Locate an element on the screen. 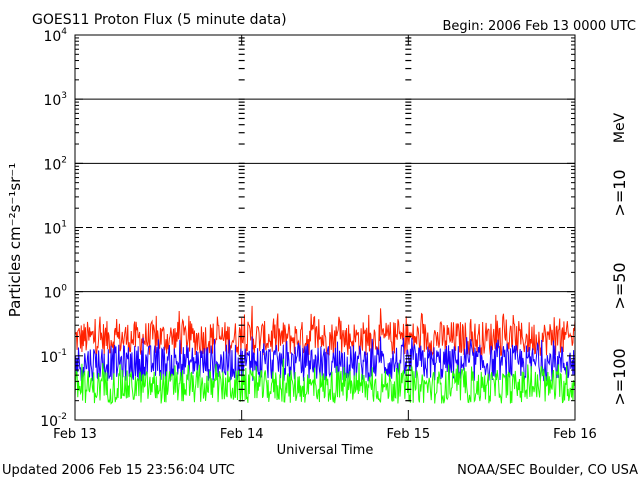 This screenshot has height=480, width=640. legend-series-100: >=100 is located at coordinates (619, 376).